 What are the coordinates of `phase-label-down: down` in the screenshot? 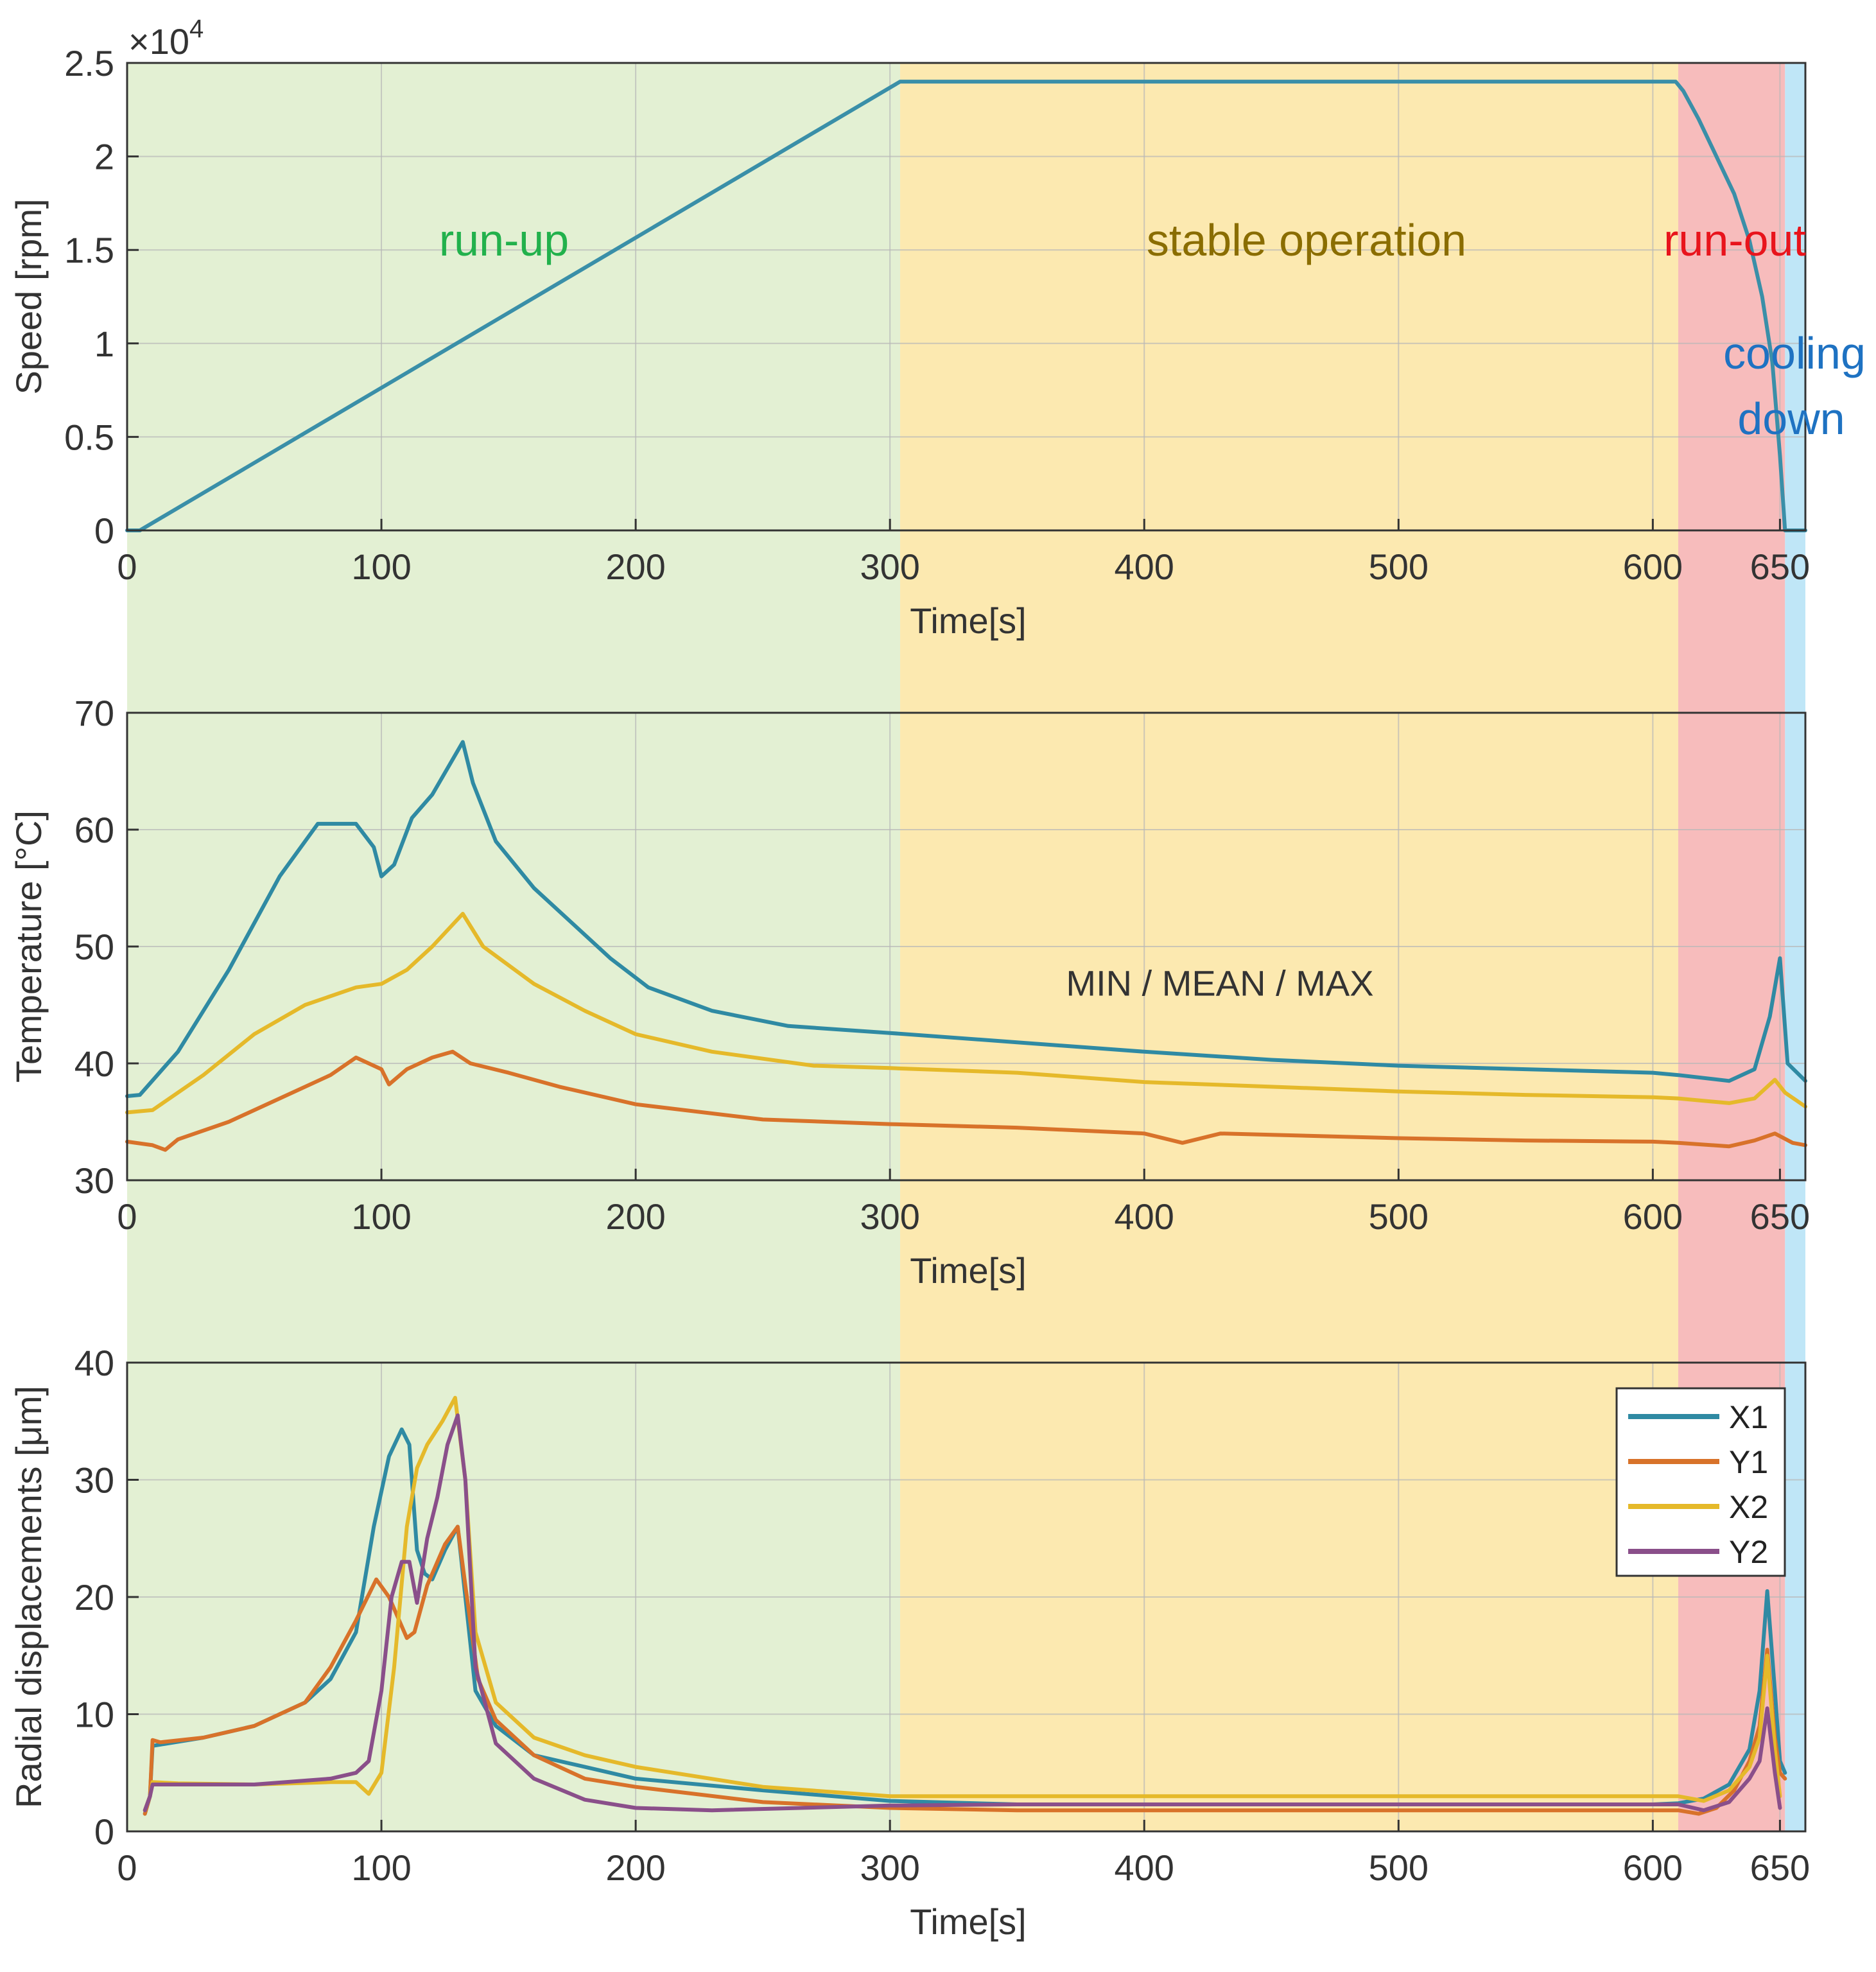 It's located at (1791, 419).